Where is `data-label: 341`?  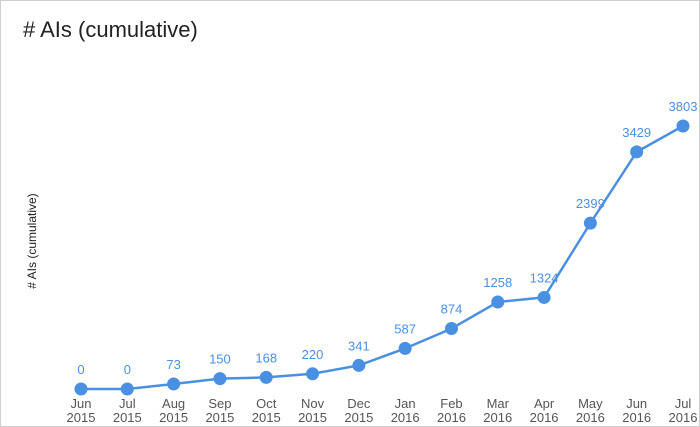
data-label: 341 is located at coordinates (359, 345).